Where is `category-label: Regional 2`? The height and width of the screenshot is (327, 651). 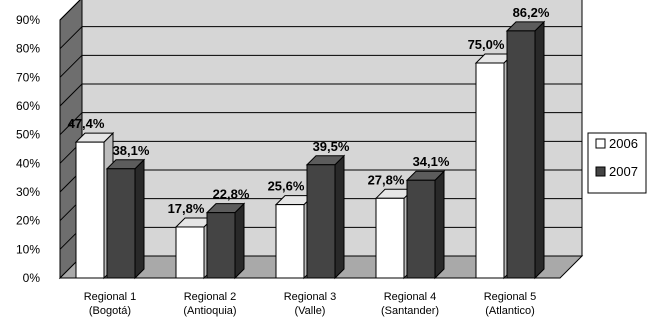
category-label: Regional 2 is located at coordinates (210, 297).